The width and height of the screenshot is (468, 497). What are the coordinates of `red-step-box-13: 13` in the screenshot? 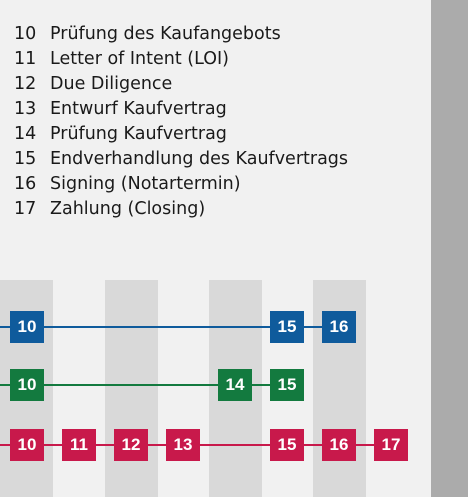 It's located at (183, 445).